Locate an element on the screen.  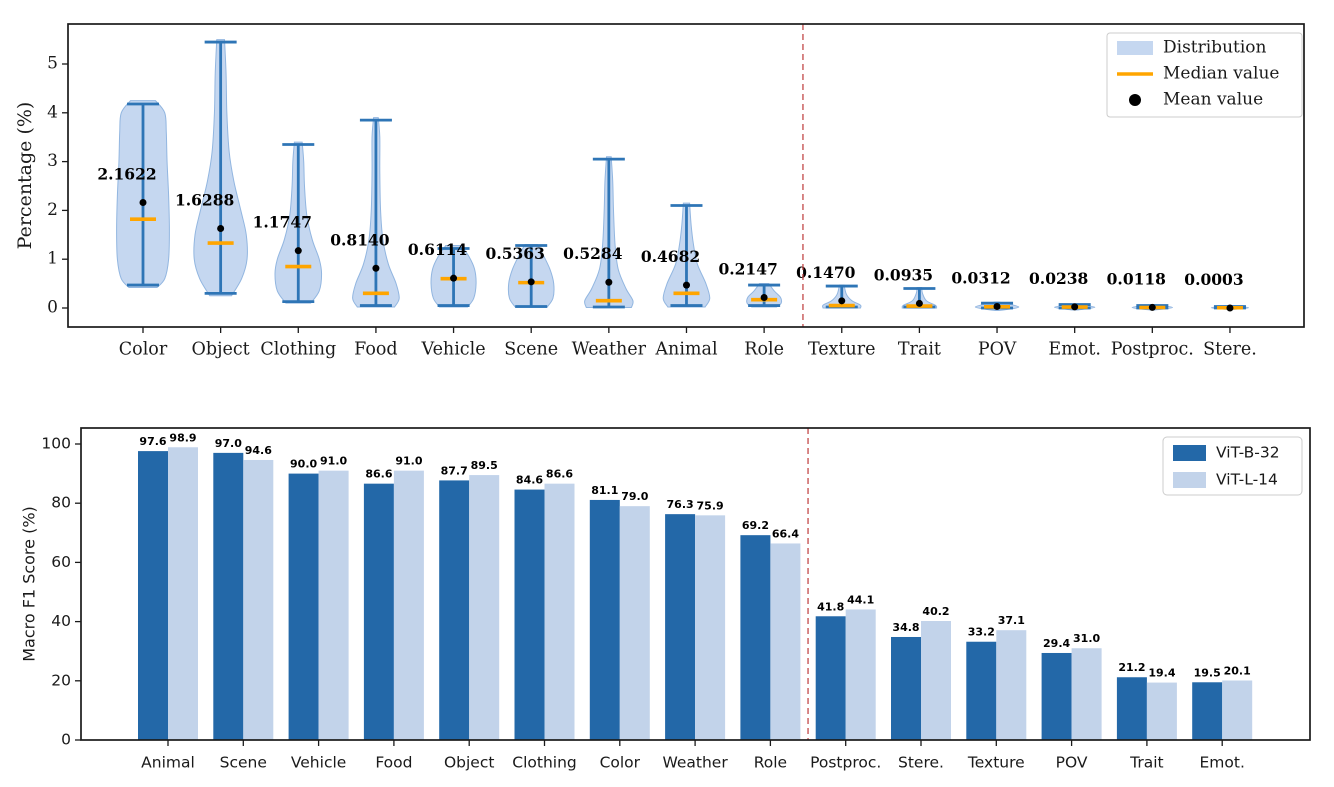
bar-value-label: 31.0 is located at coordinates (1086, 638).